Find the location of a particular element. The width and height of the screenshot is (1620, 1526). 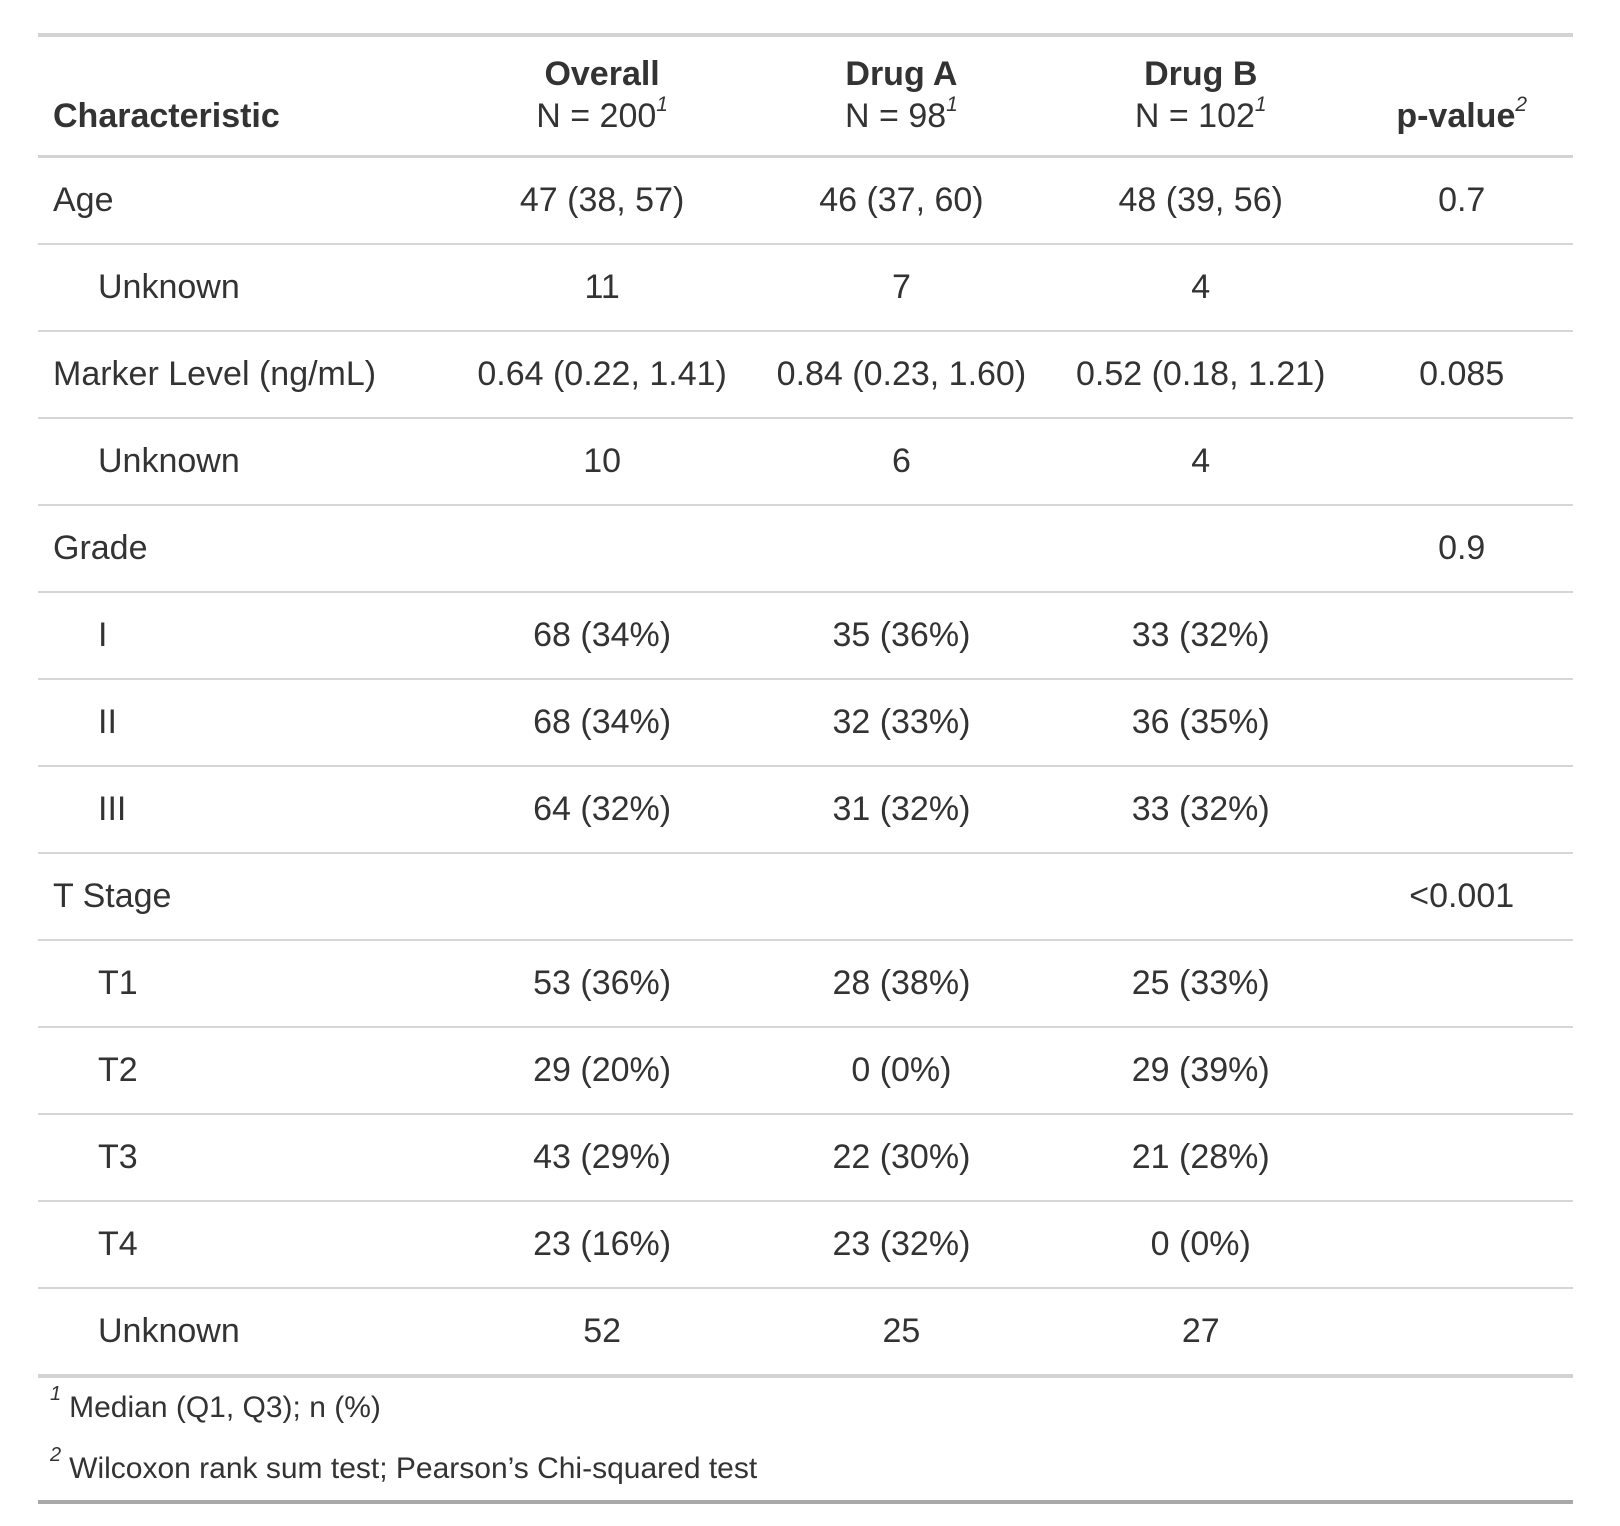

cell-drug-a: 31 (32%) is located at coordinates (901, 810).